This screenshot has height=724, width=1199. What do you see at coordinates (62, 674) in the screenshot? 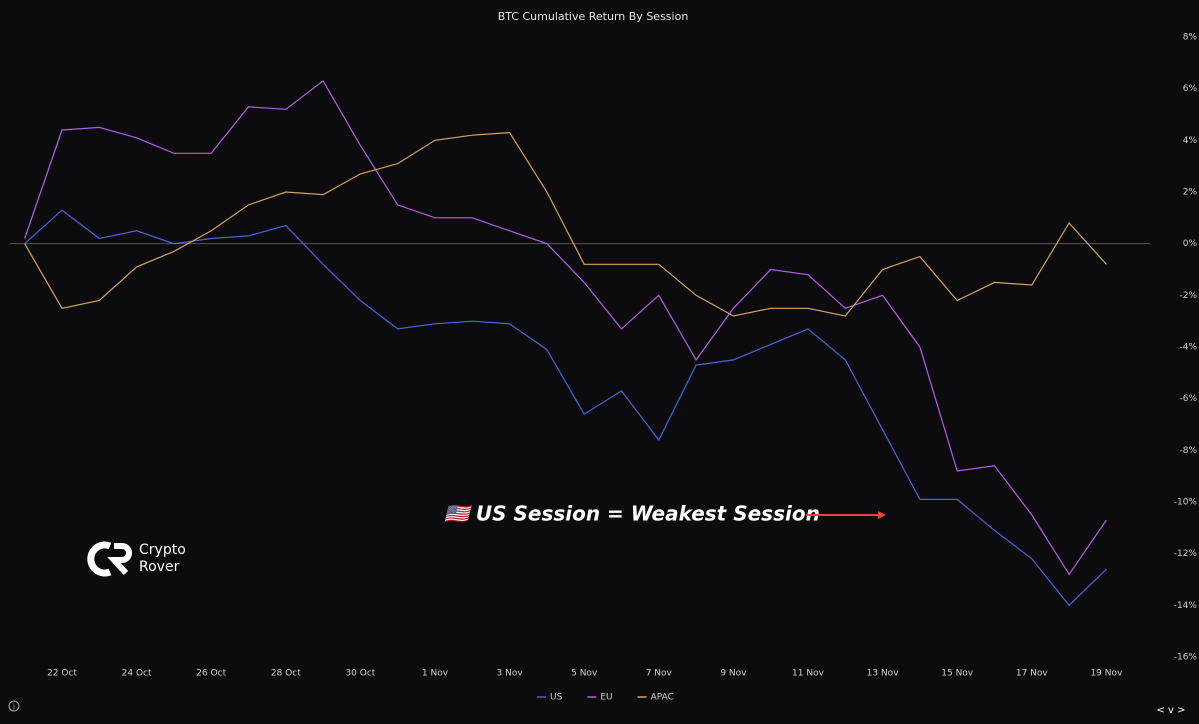
I see `x-tick-label: 22 Oct` at bounding box center [62, 674].